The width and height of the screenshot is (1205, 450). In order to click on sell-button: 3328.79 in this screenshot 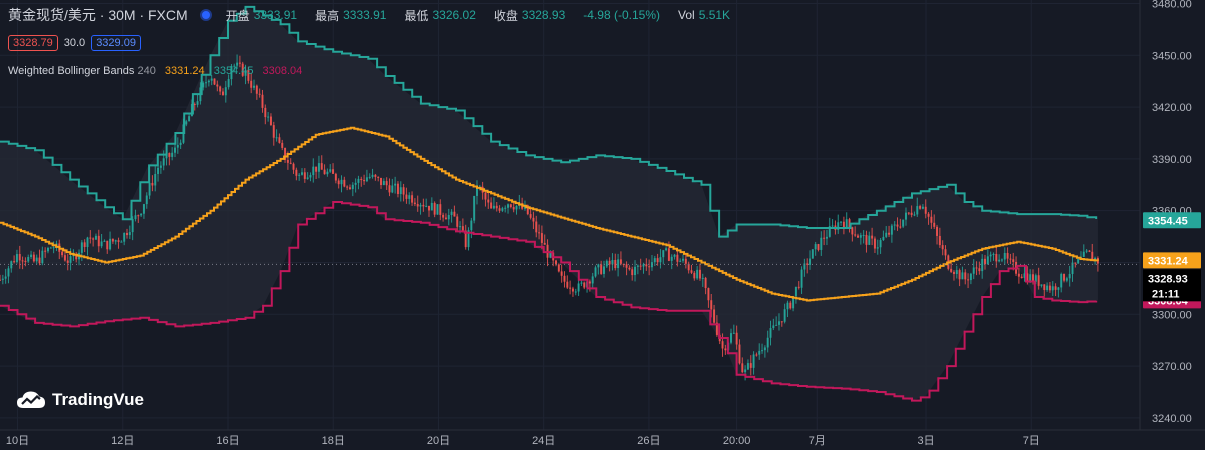, I will do `click(33, 43)`.